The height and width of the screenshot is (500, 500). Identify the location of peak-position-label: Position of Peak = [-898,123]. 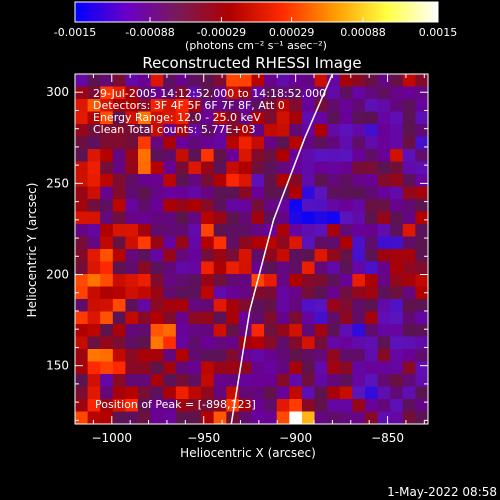
(175, 404).